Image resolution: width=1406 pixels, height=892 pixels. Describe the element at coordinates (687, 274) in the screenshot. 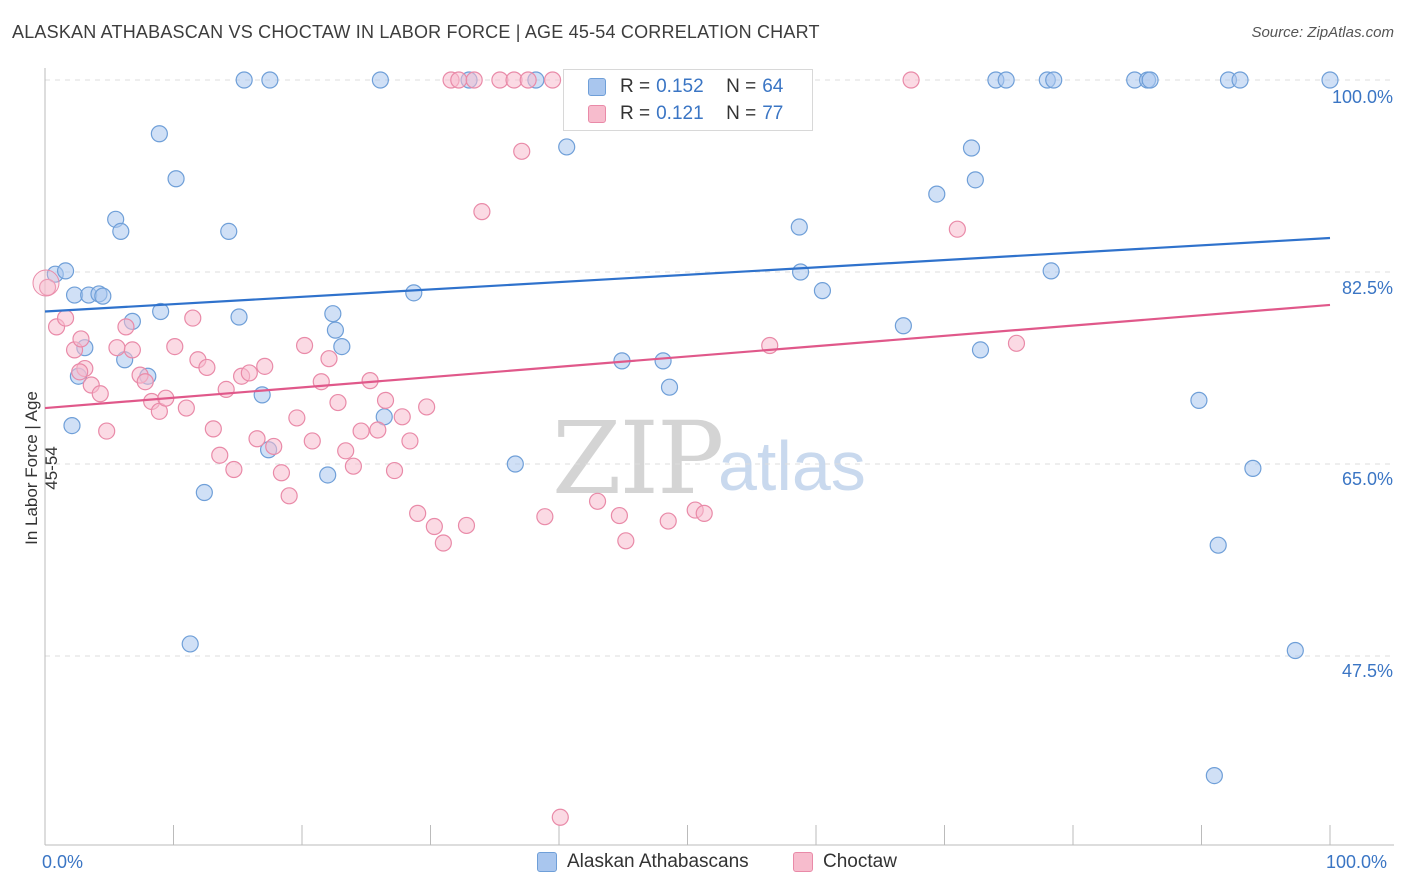

I see `athabascan-trend-line` at that location.